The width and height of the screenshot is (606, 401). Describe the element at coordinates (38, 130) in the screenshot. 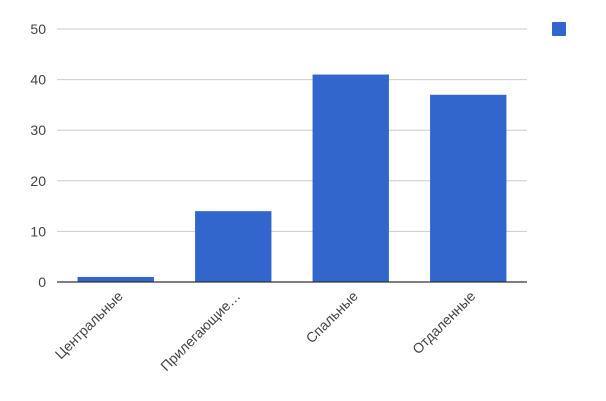

I see `y-tick-label: 30` at that location.